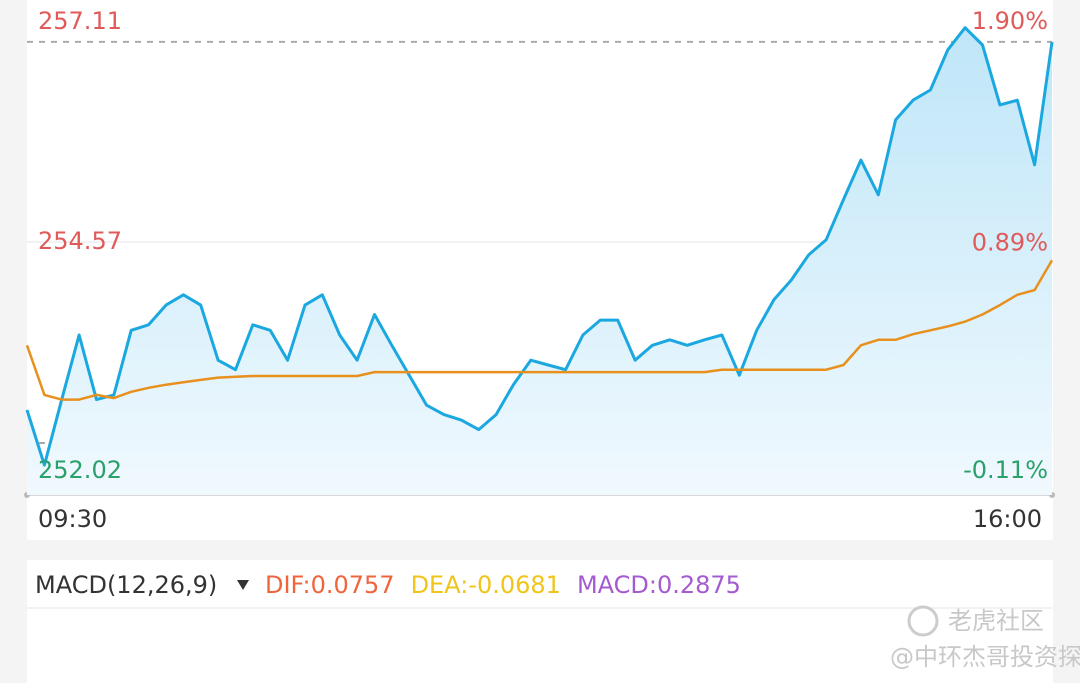  Describe the element at coordinates (923, 621) in the screenshot. I see `watermark-logo` at that location.